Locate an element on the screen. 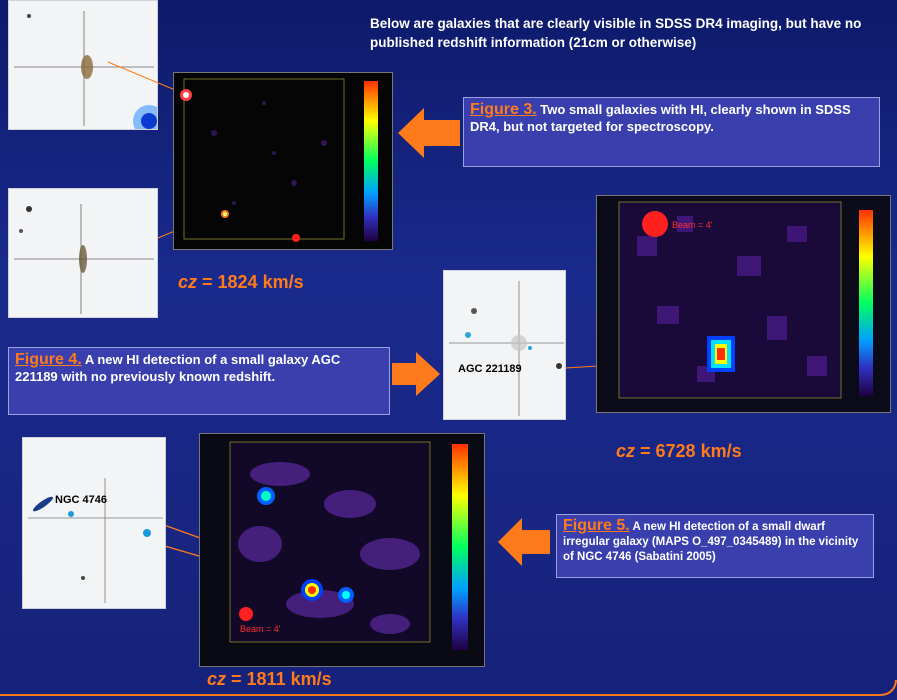  optical-image-2-graphic is located at coordinates (84, 259).